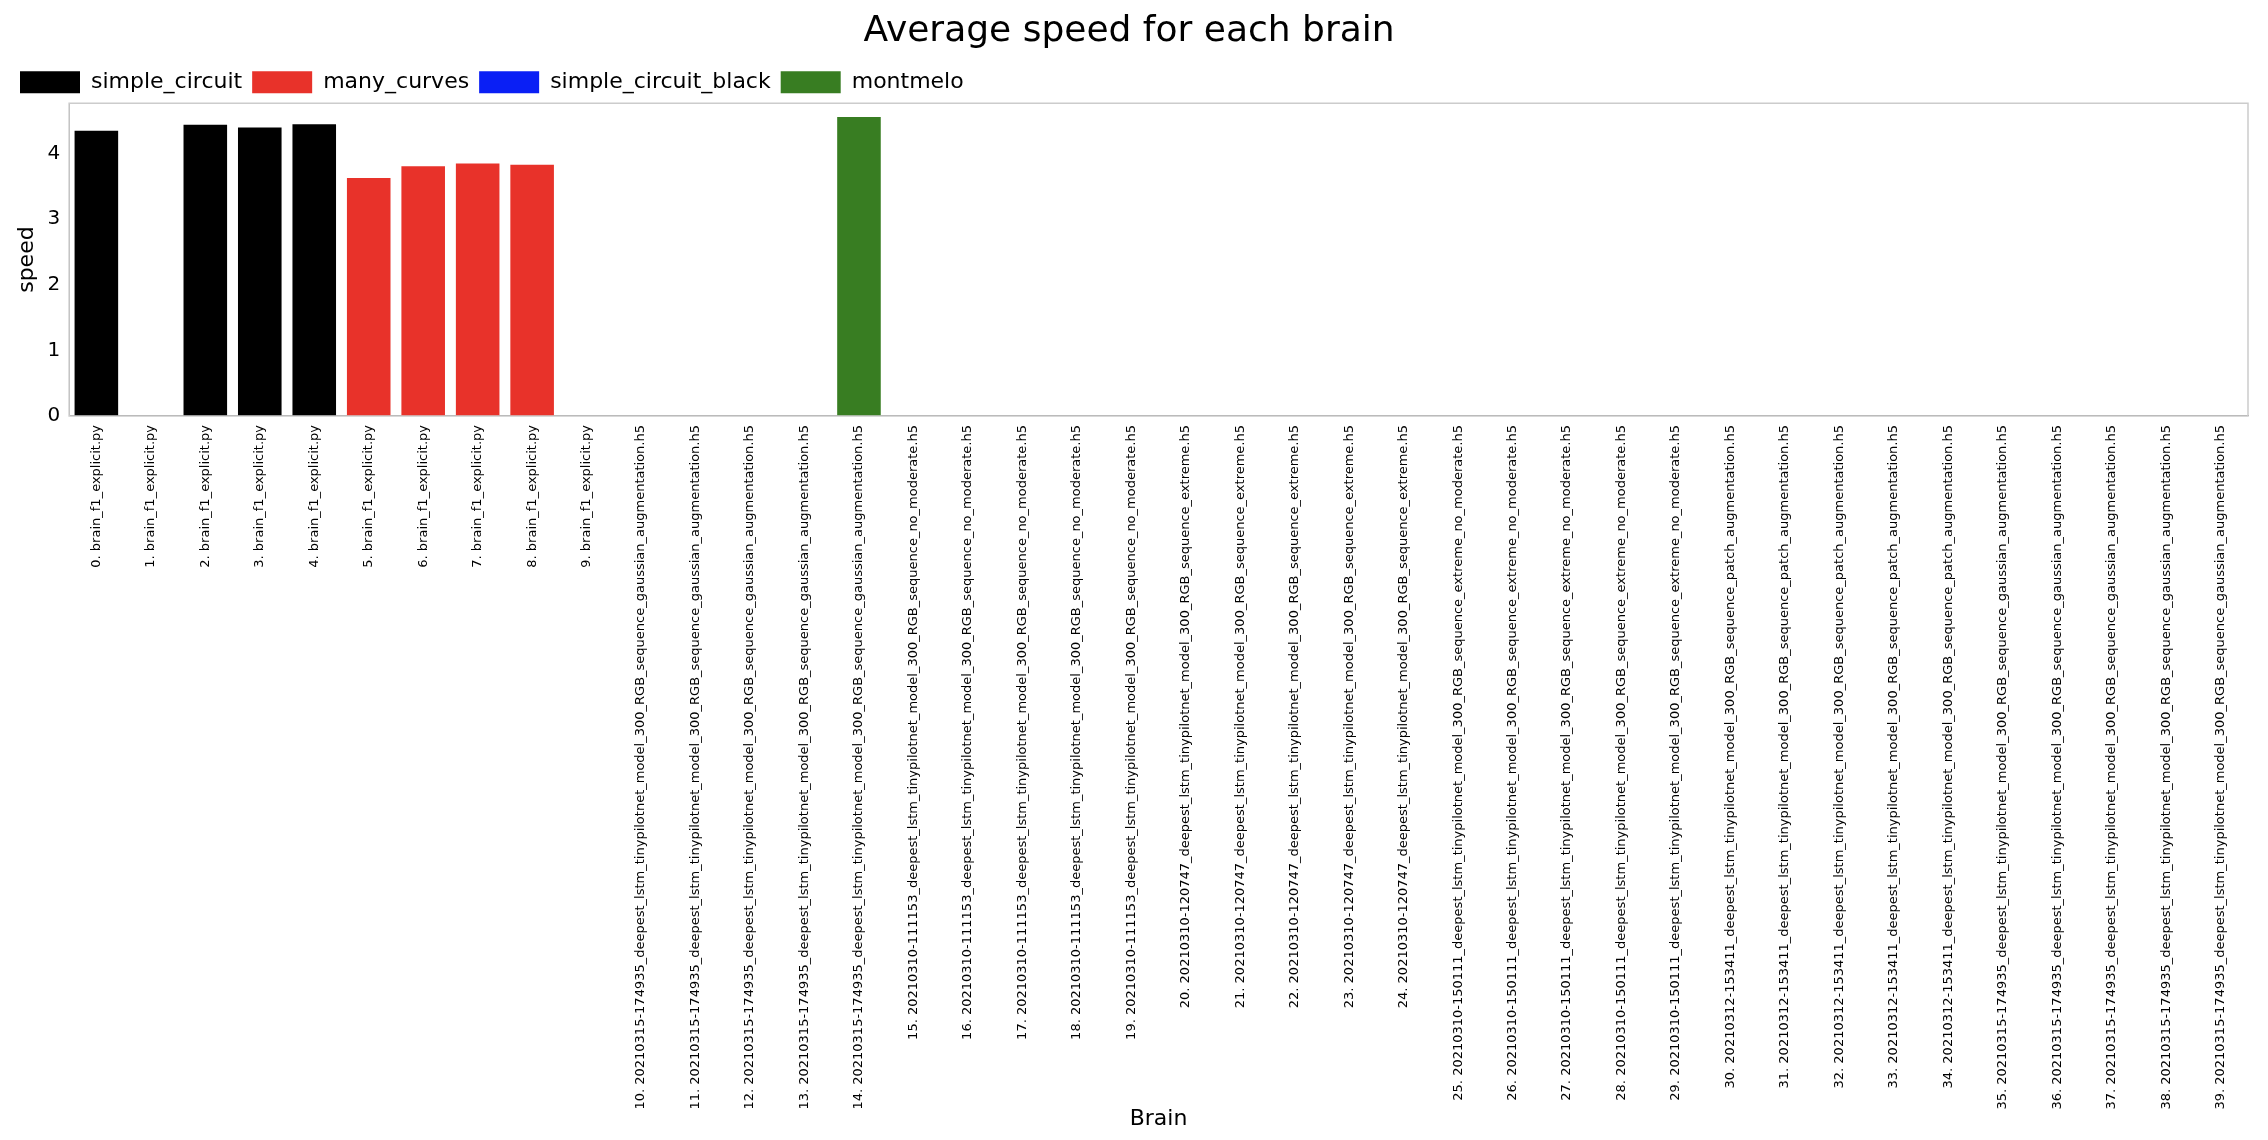 The width and height of the screenshot is (2268, 1140). I want to click on x-tick-label: 15. 20210310-111153_deepest_lstm_tinypilotnet_model_300_RGB_sequence_no_moderate.h5, so click(912, 732).